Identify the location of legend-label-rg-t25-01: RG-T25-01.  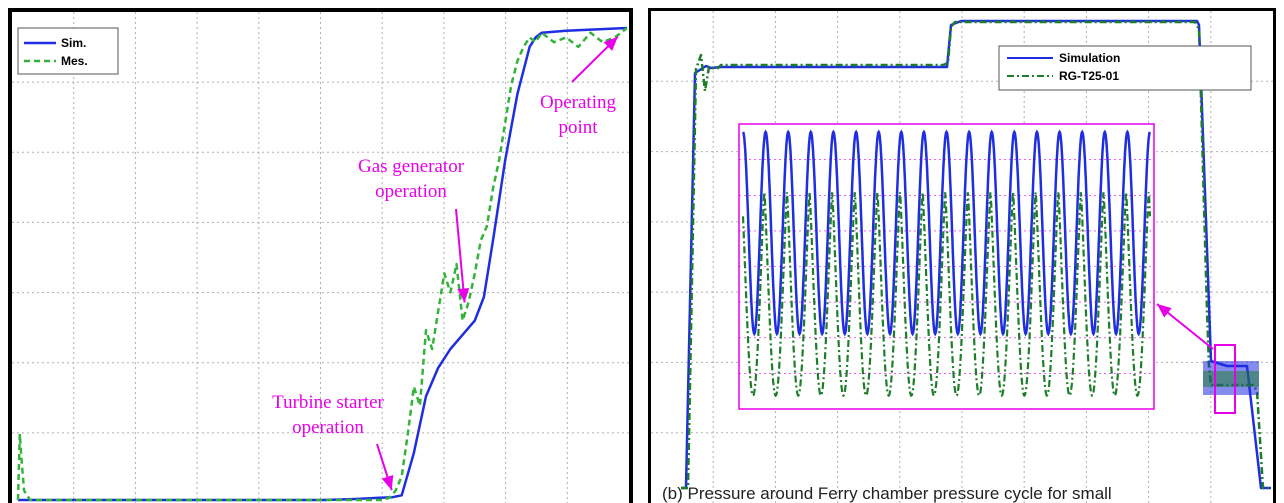
(1089, 76).